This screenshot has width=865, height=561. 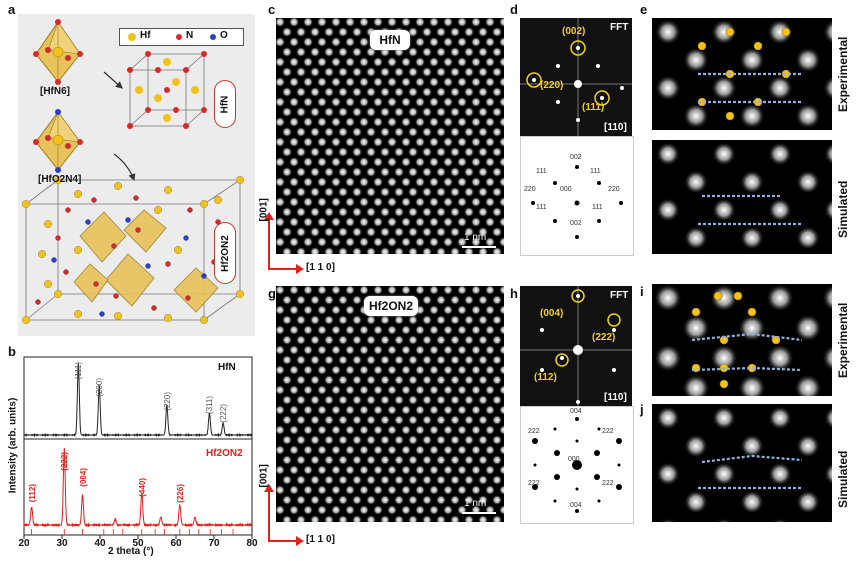 I want to click on x-tick-label: 40, so click(x=100, y=543).